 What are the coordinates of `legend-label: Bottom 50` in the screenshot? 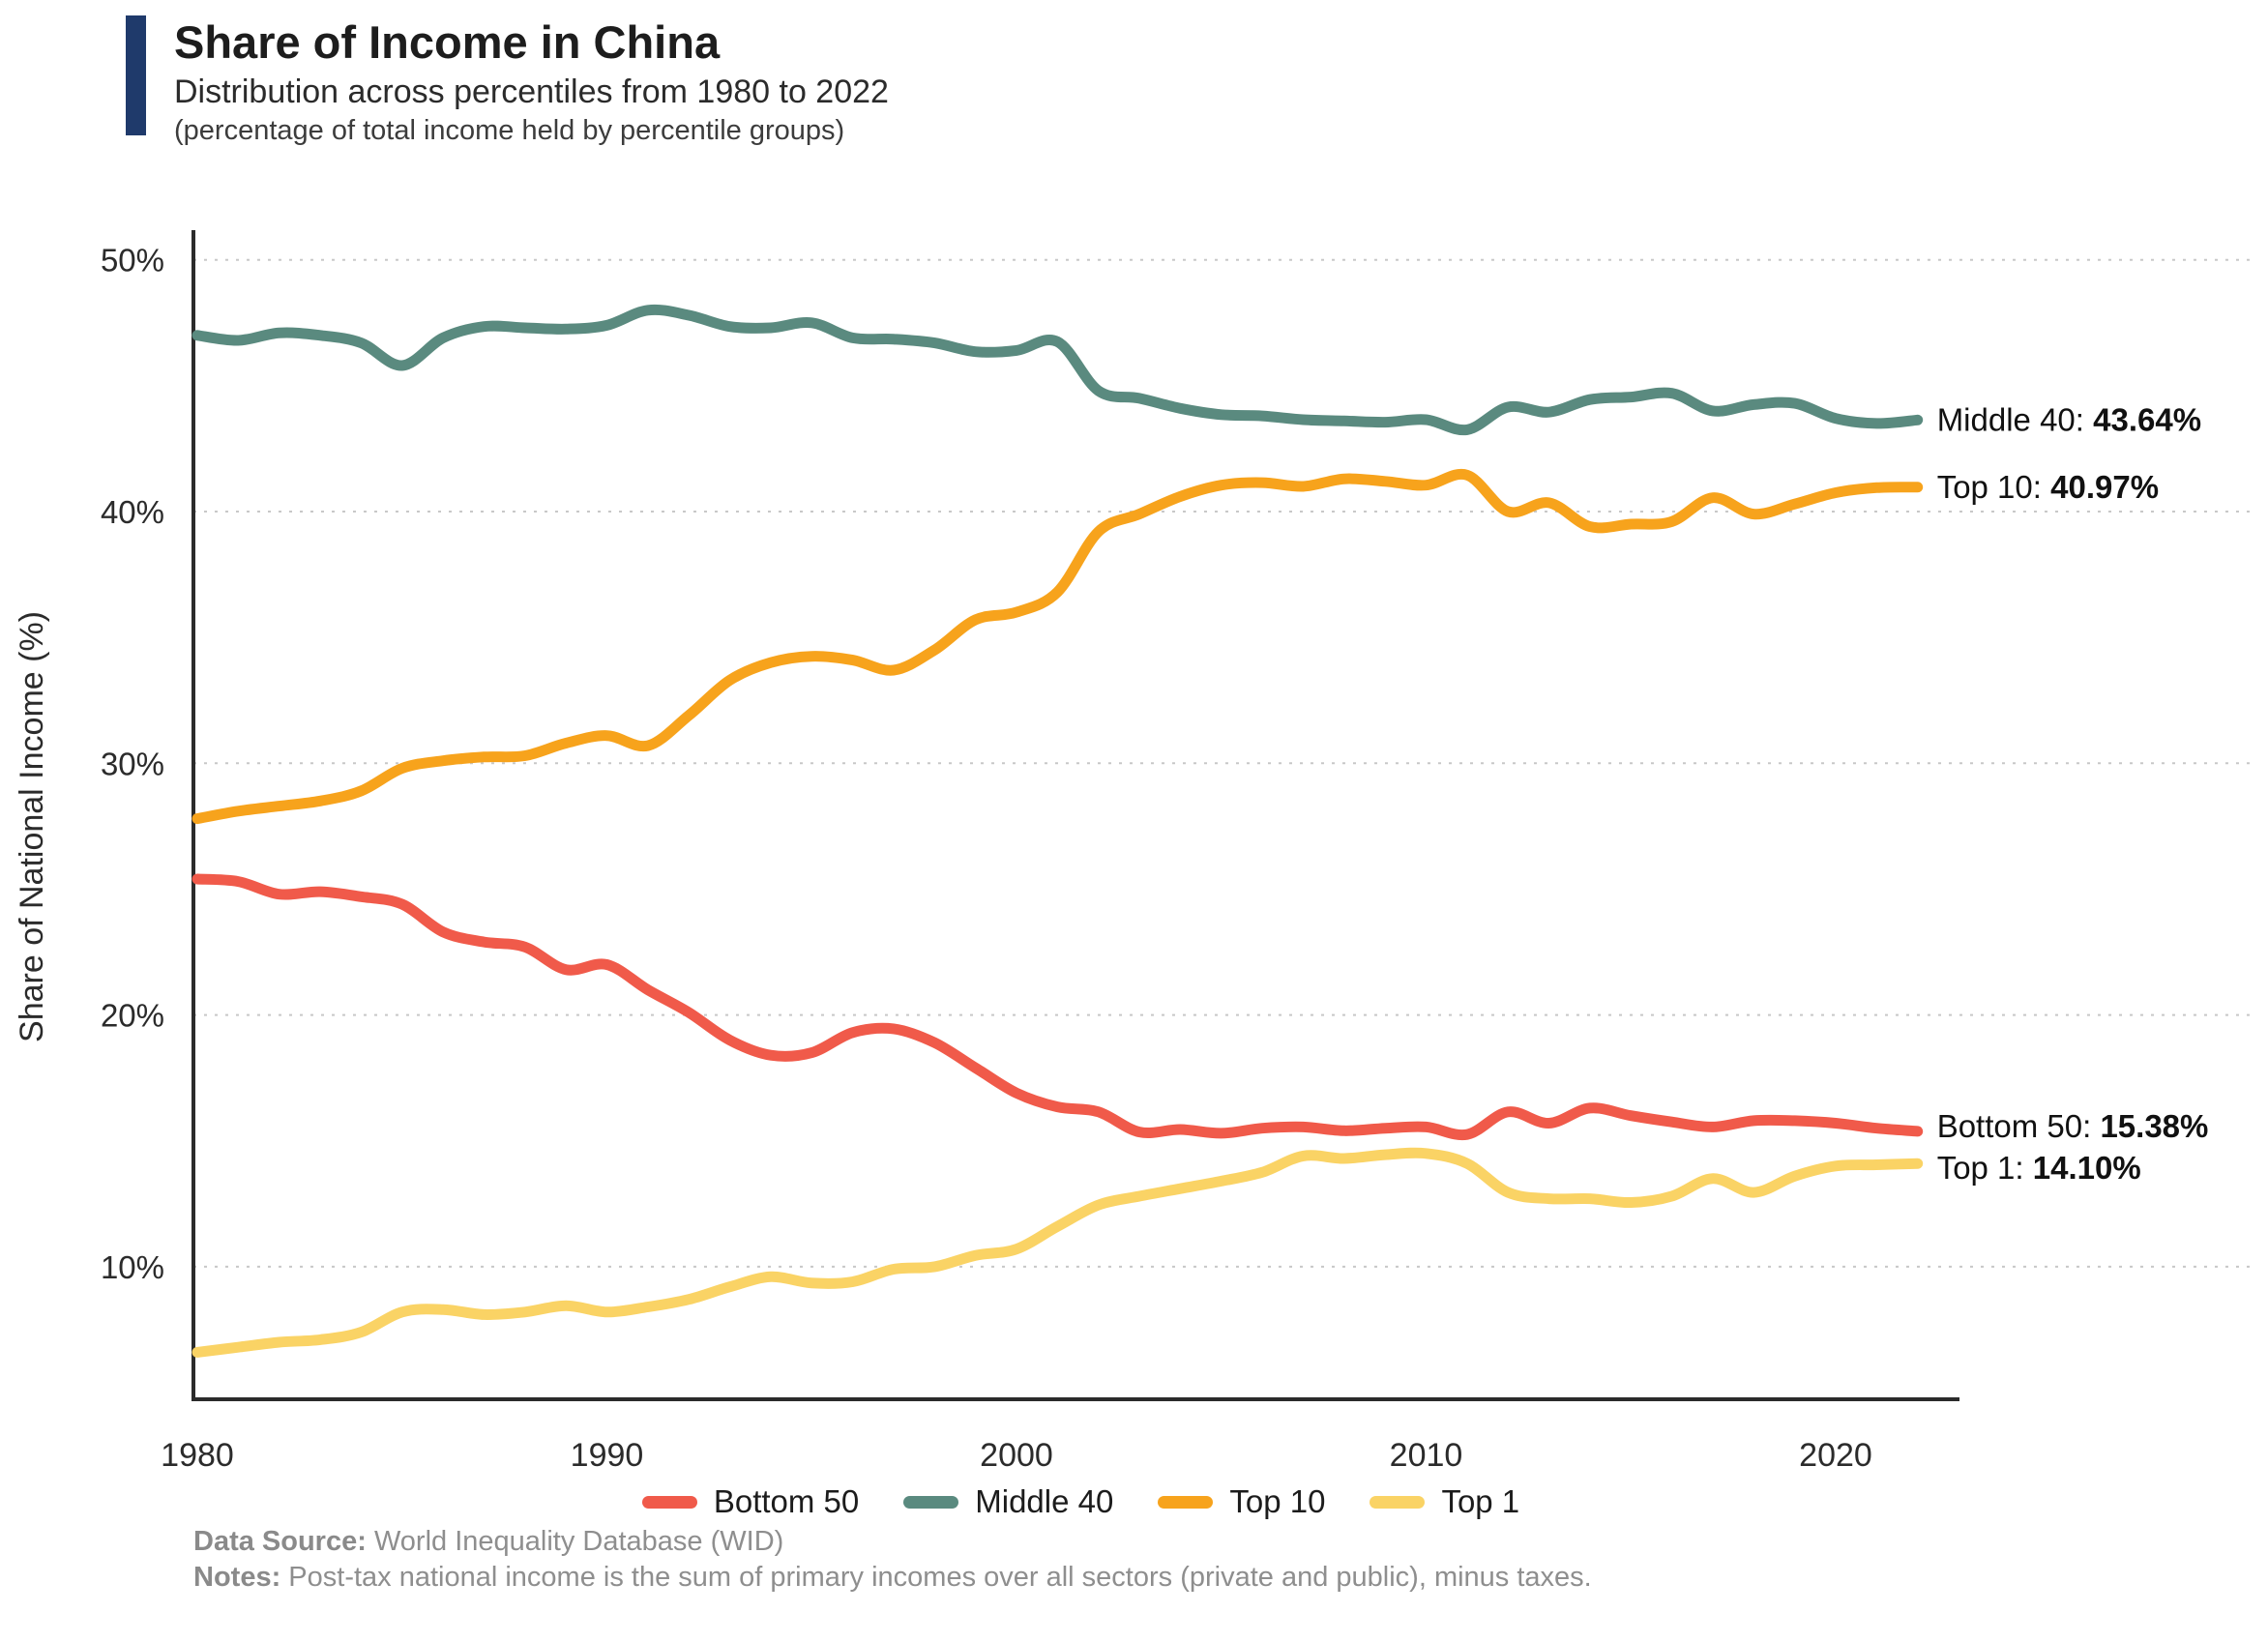 It's located at (786, 1501).